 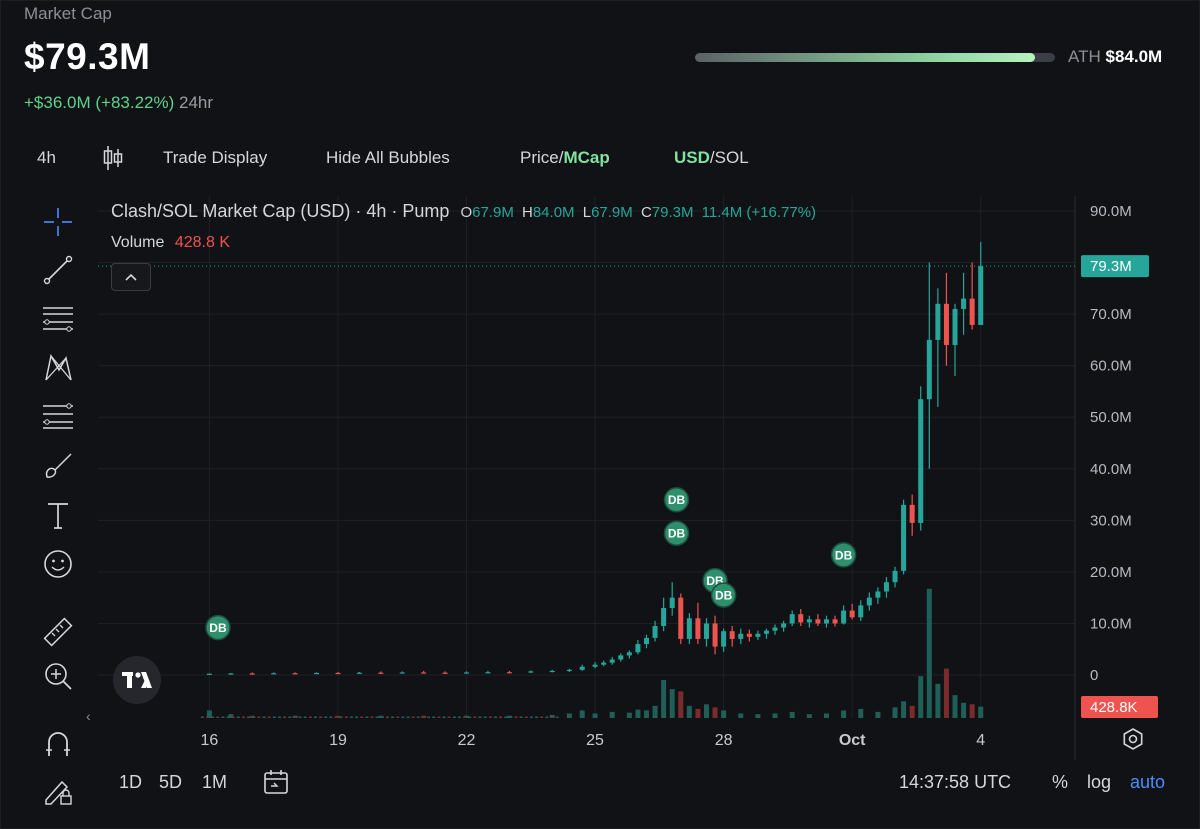 I want to click on zoom-in-icon, so click(x=58, y=676).